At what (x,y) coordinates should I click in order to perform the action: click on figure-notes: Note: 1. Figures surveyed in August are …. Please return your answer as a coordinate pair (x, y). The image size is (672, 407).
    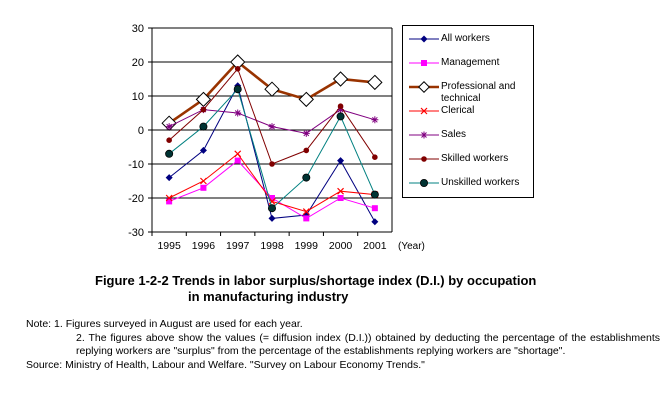
    Looking at the image, I should click on (343, 345).